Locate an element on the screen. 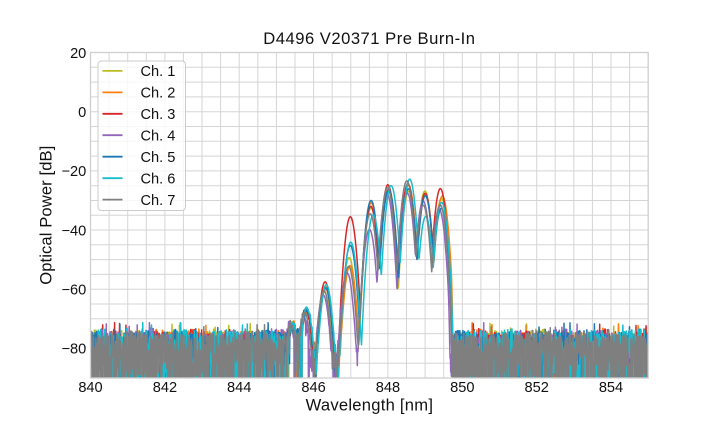 The image size is (720, 432). svg-text: Ch. 5 is located at coordinates (158, 158).